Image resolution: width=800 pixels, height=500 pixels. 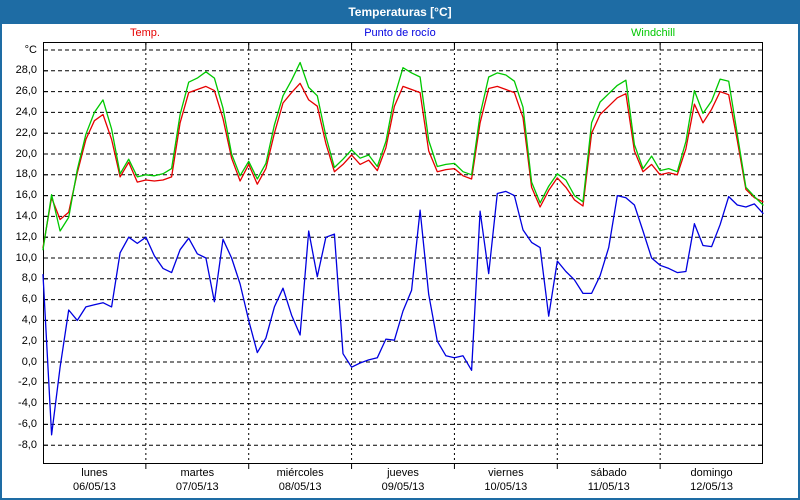 I want to click on title-bar: Temperaturas [°C], so click(x=400, y=13).